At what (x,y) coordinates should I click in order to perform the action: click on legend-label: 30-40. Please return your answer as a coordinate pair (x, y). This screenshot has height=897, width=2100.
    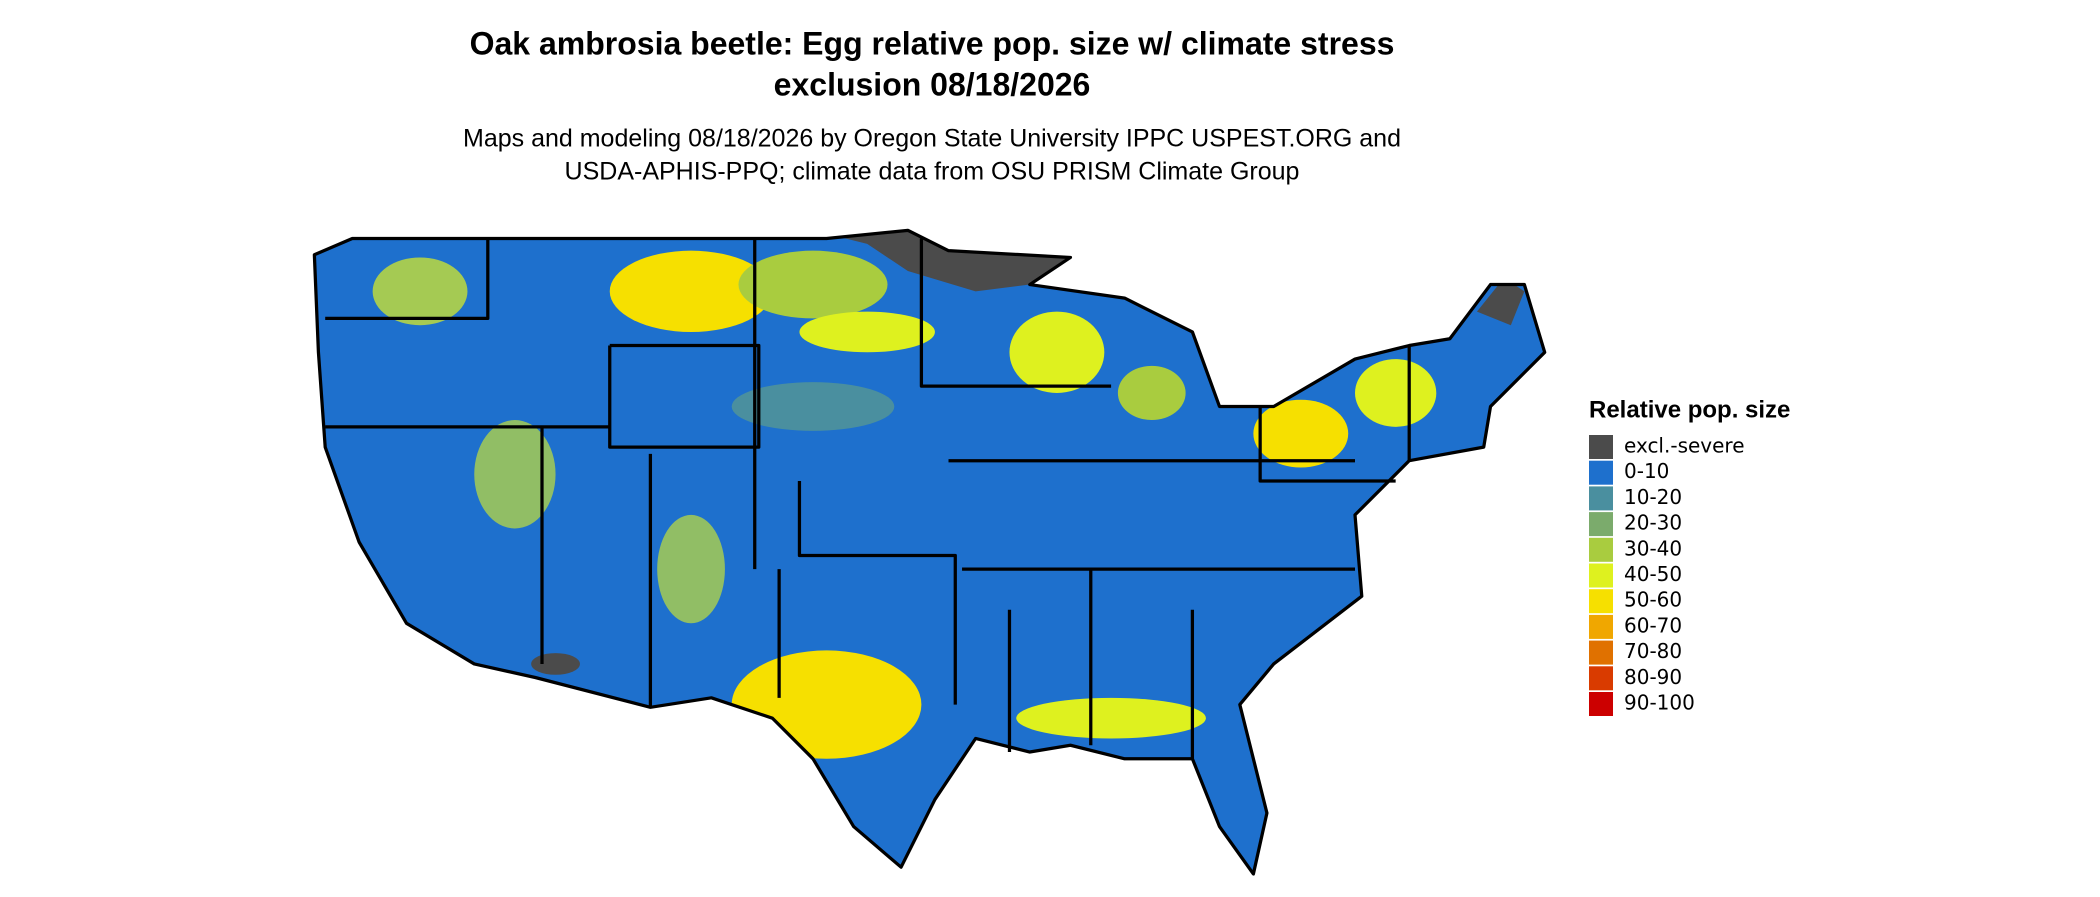
    Looking at the image, I should click on (1653, 548).